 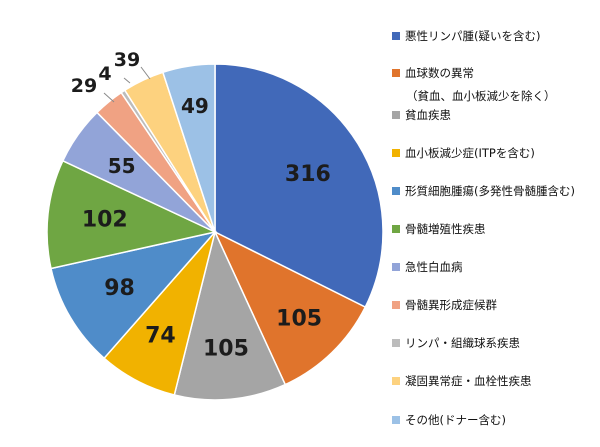 What do you see at coordinates (122, 166) in the screenshot?
I see `data-label-6: 55` at bounding box center [122, 166].